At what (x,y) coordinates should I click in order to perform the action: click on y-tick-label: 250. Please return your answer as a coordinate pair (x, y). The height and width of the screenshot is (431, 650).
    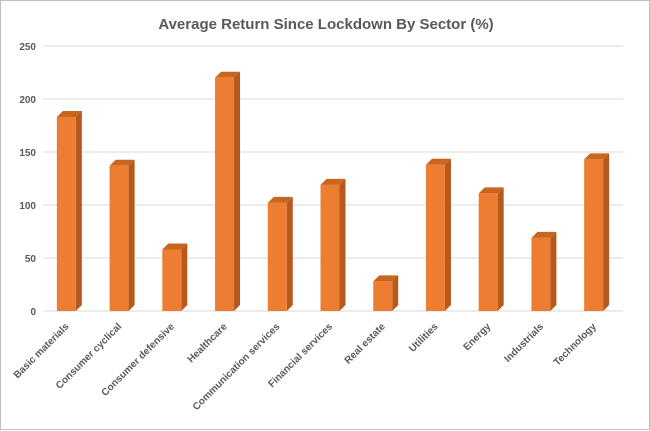
    Looking at the image, I should click on (27, 47).